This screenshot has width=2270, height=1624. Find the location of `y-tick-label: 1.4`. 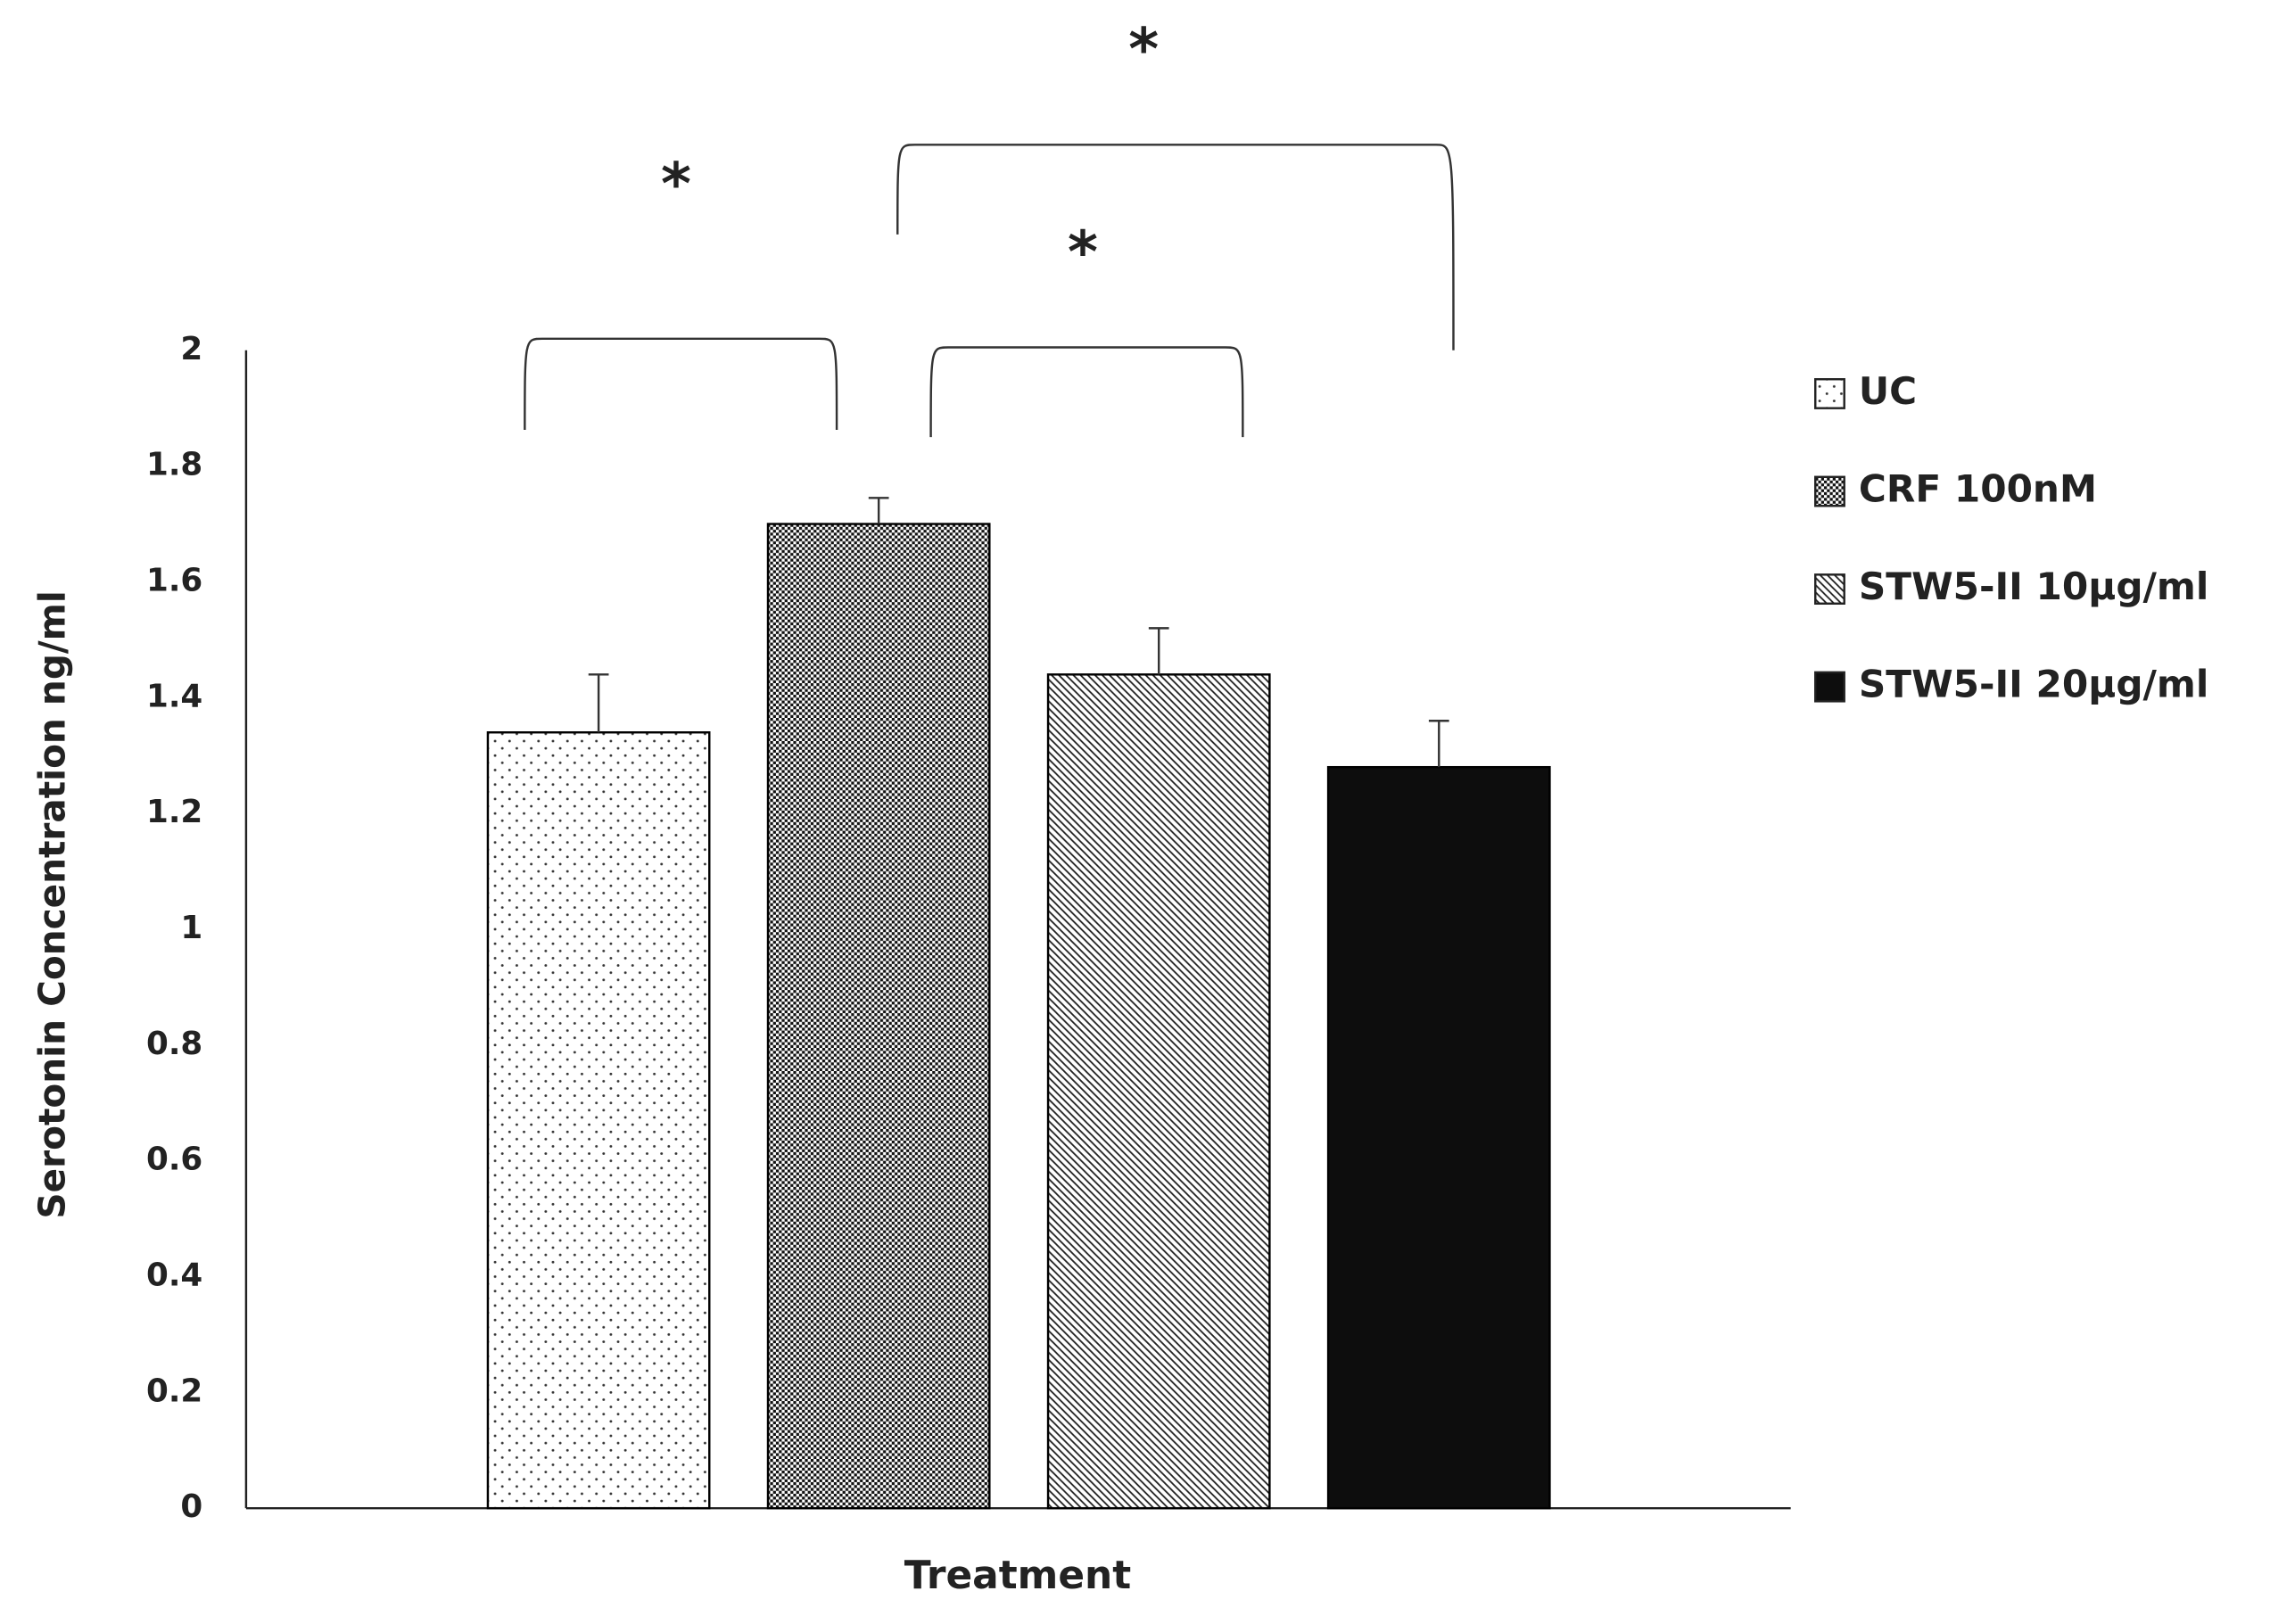

y-tick-label: 1.4 is located at coordinates (174, 696).